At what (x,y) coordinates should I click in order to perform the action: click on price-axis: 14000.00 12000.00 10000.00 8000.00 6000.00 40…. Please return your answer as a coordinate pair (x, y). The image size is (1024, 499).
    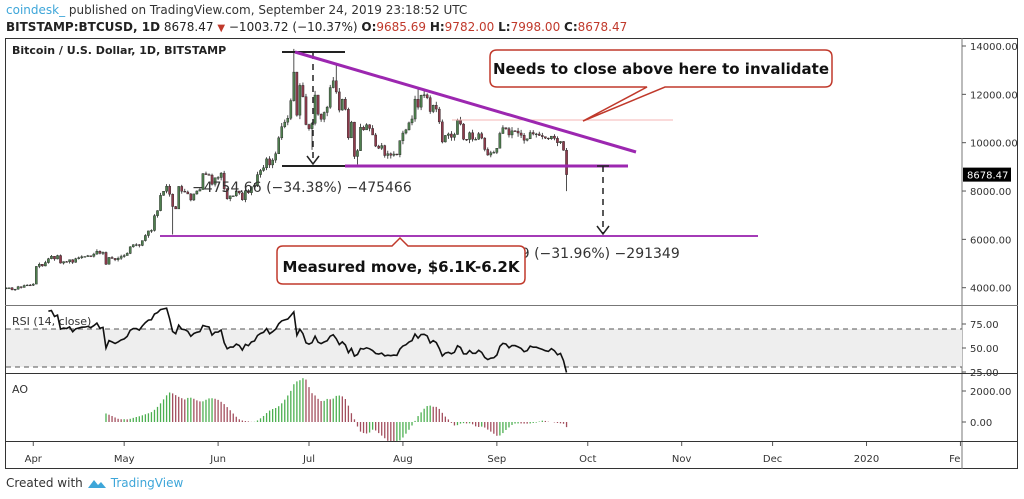
    Looking at the image, I should click on (990, 235).